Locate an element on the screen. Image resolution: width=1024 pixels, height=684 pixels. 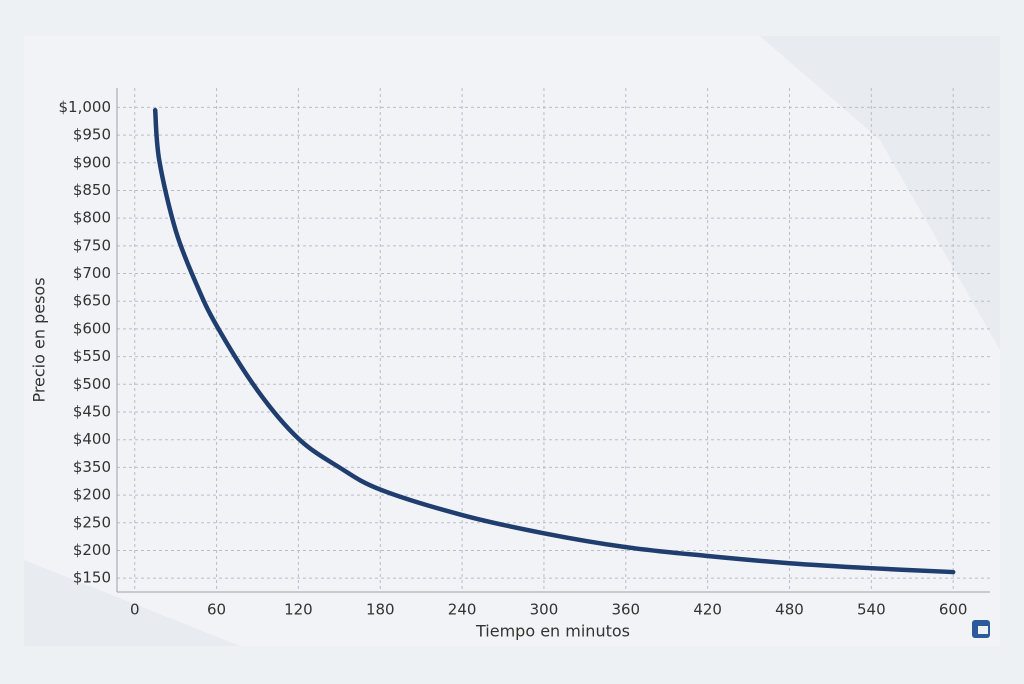
y-tick-label: $650 is located at coordinates (92, 301).